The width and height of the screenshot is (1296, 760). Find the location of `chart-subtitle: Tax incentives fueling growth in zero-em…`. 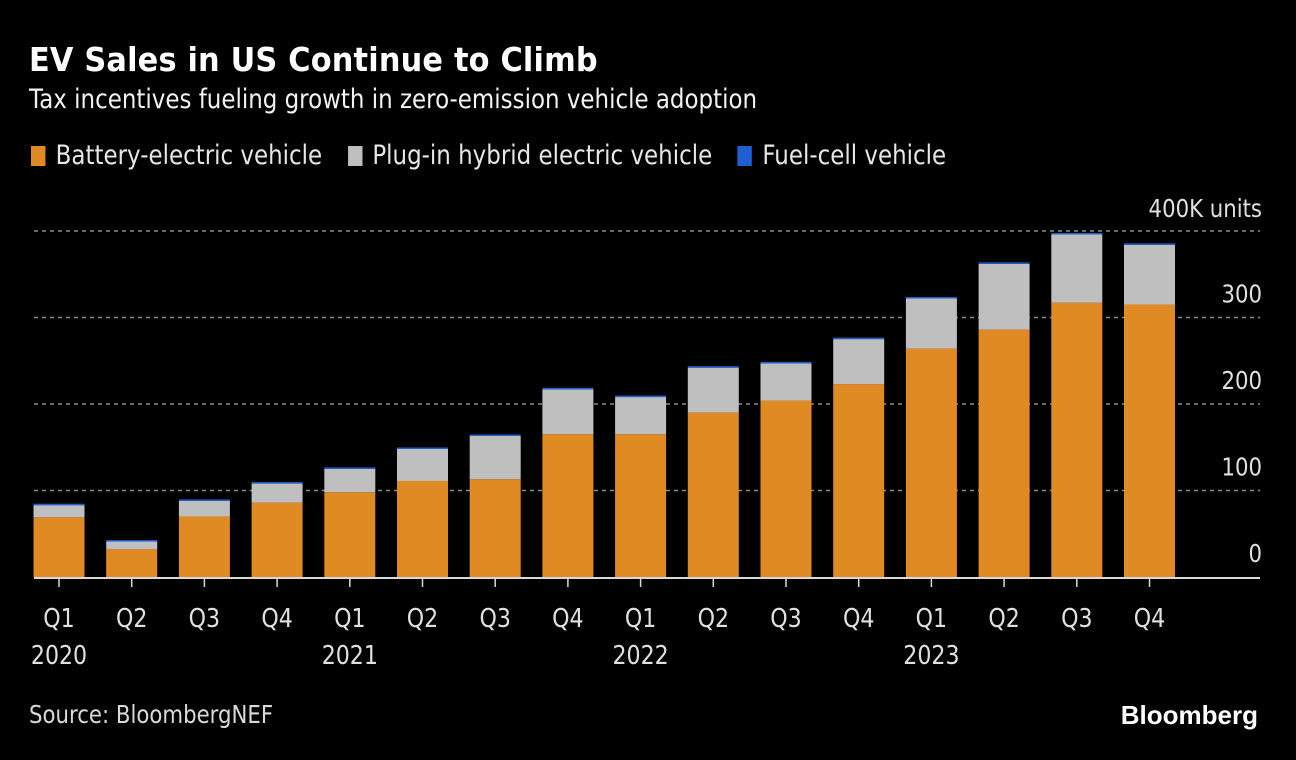

chart-subtitle: Tax incentives fueling growth in zero-em… is located at coordinates (393, 99).